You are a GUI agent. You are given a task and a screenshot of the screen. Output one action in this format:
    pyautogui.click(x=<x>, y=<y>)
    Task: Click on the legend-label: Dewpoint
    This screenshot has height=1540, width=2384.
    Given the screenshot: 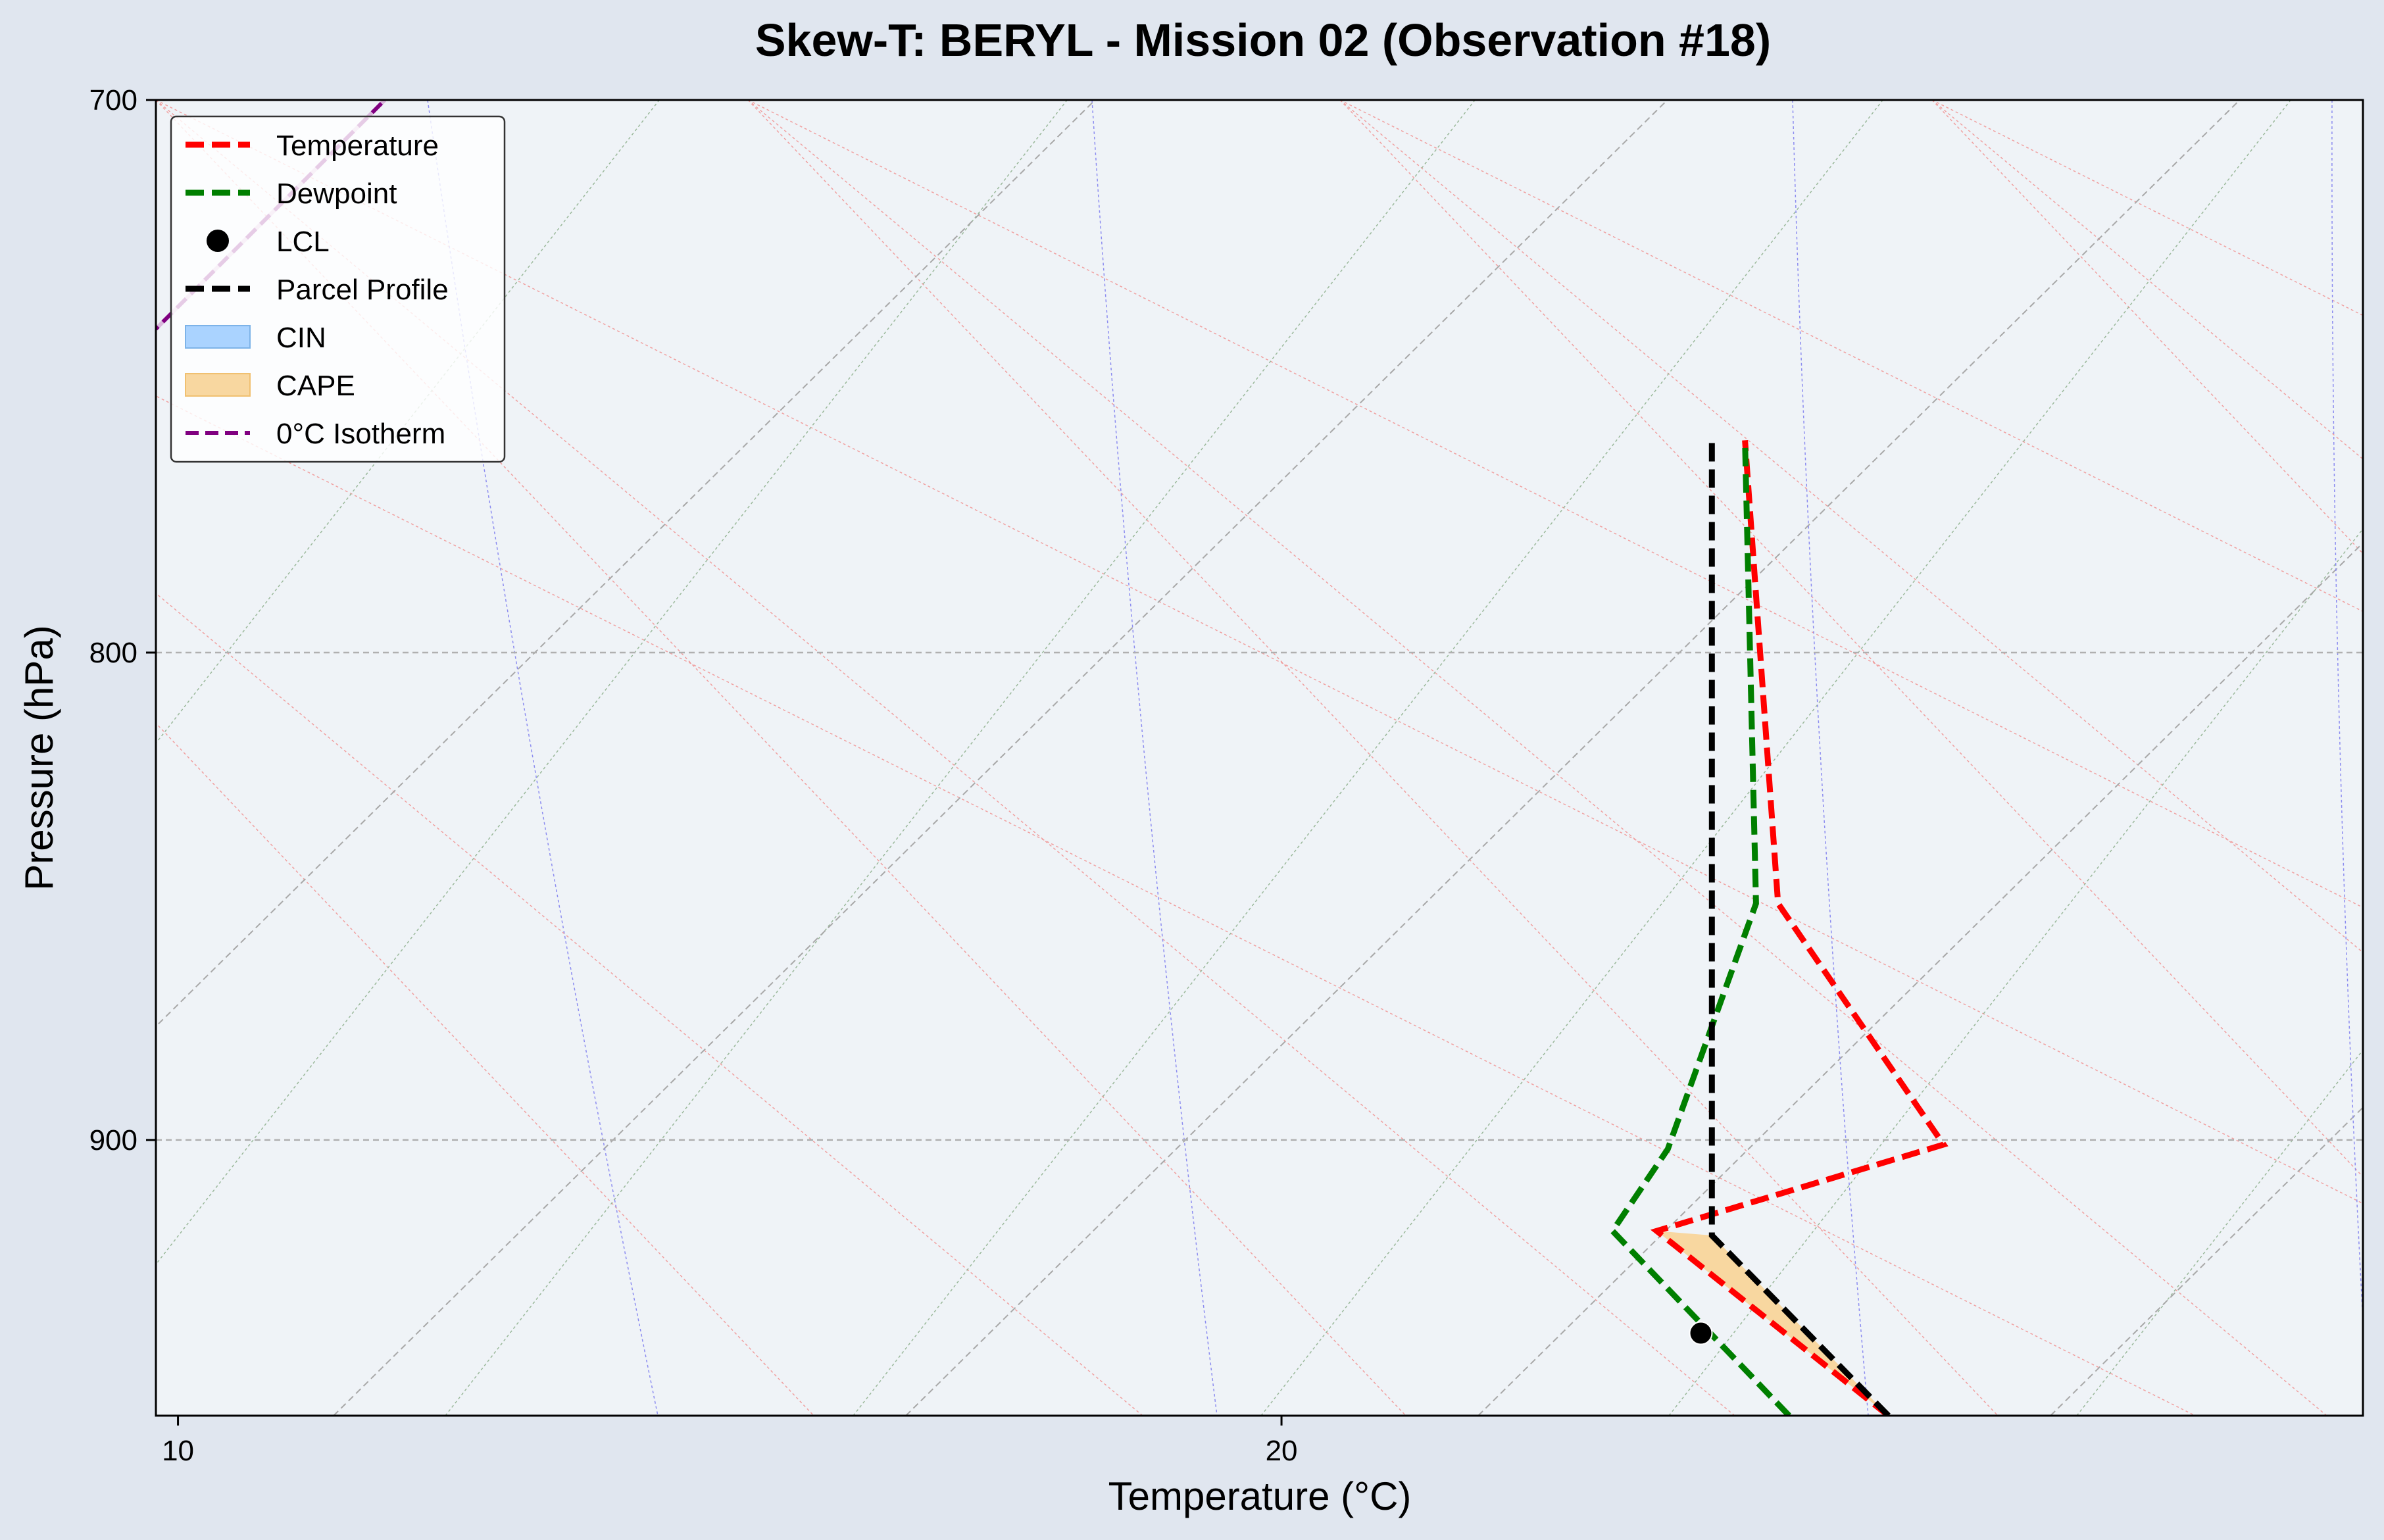 What is the action you would take?
    pyautogui.click(x=337, y=194)
    